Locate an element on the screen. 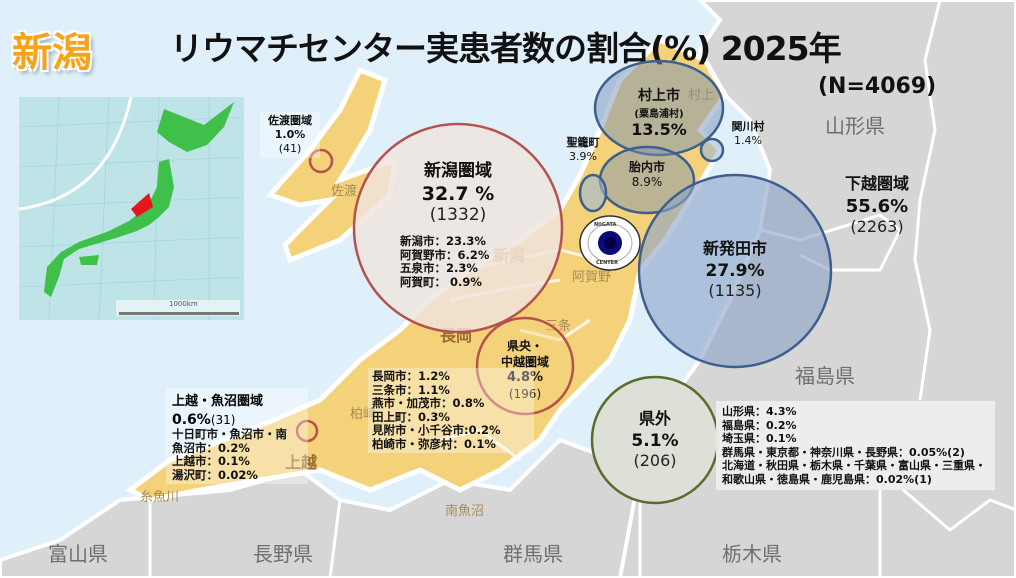 This screenshot has height=578, width=1016. region-tainai: 胎内市 8.9% is located at coordinates (647, 175).